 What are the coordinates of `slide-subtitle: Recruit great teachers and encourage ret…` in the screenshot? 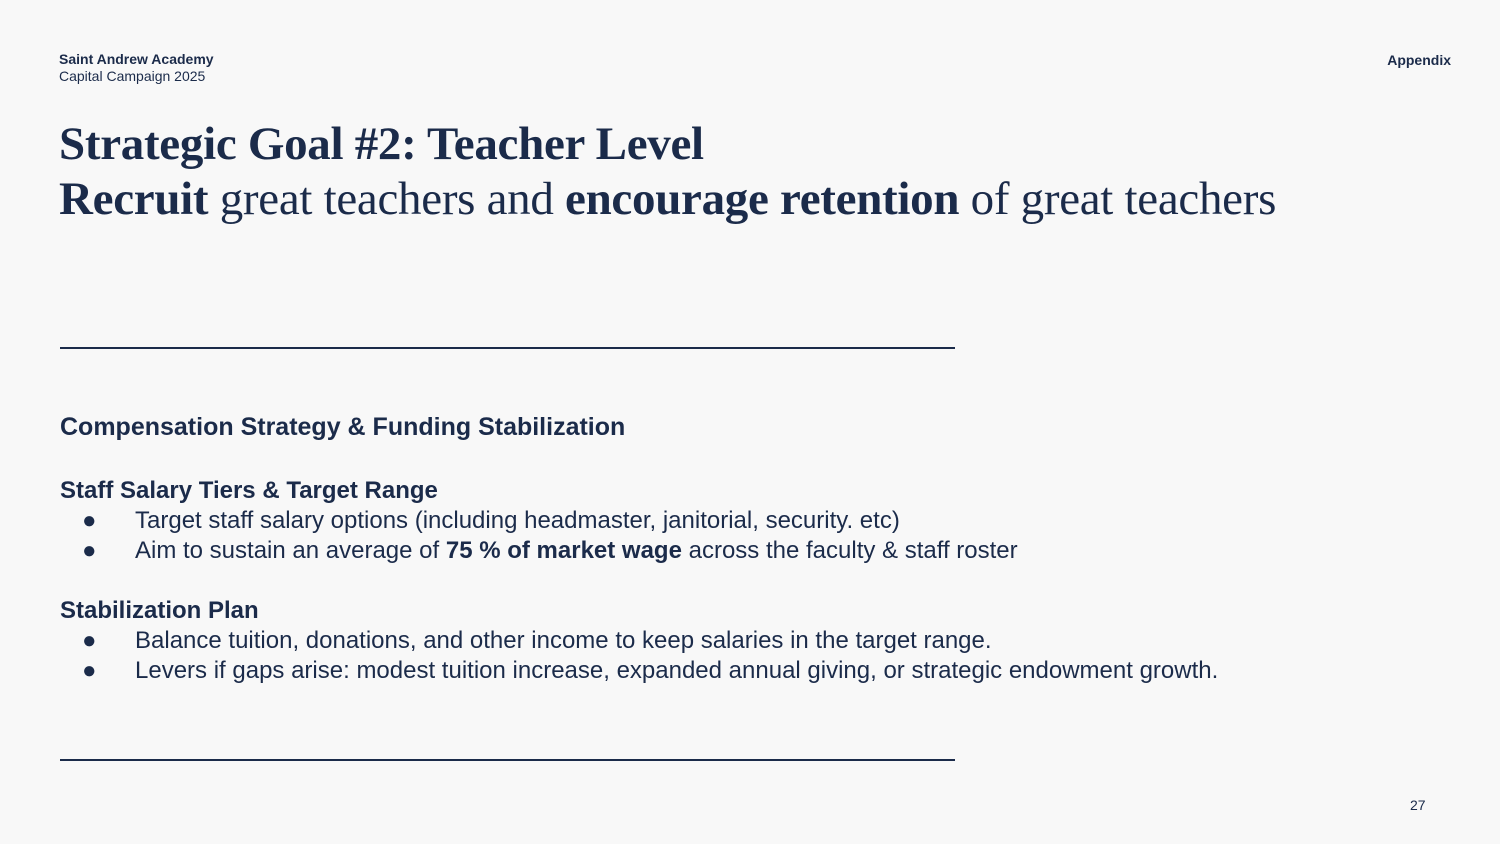 It's located at (667, 199).